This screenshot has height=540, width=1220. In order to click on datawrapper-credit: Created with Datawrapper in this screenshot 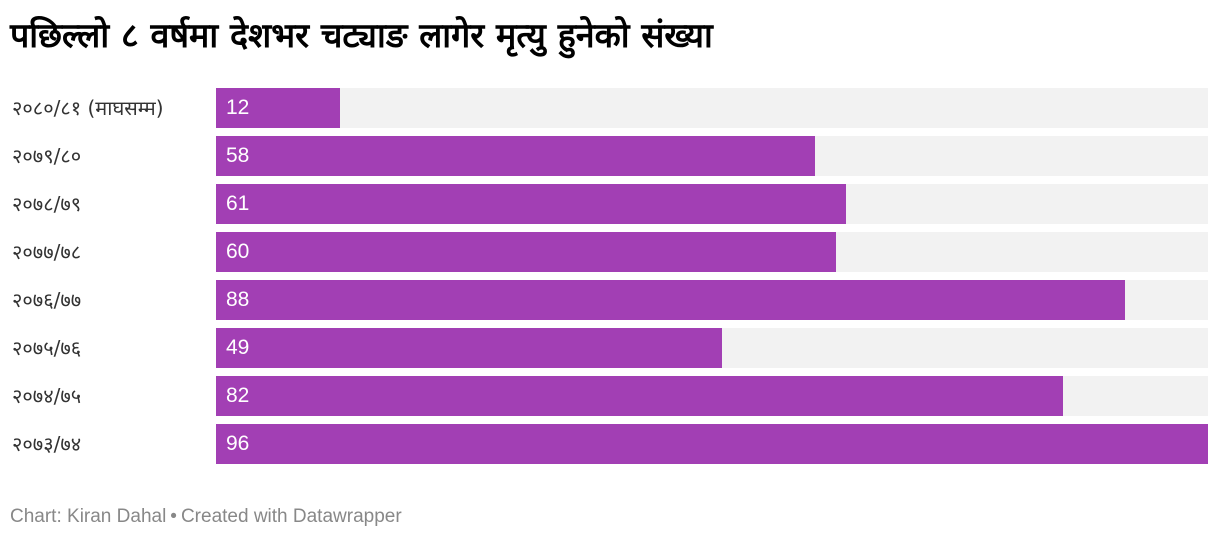, I will do `click(291, 516)`.